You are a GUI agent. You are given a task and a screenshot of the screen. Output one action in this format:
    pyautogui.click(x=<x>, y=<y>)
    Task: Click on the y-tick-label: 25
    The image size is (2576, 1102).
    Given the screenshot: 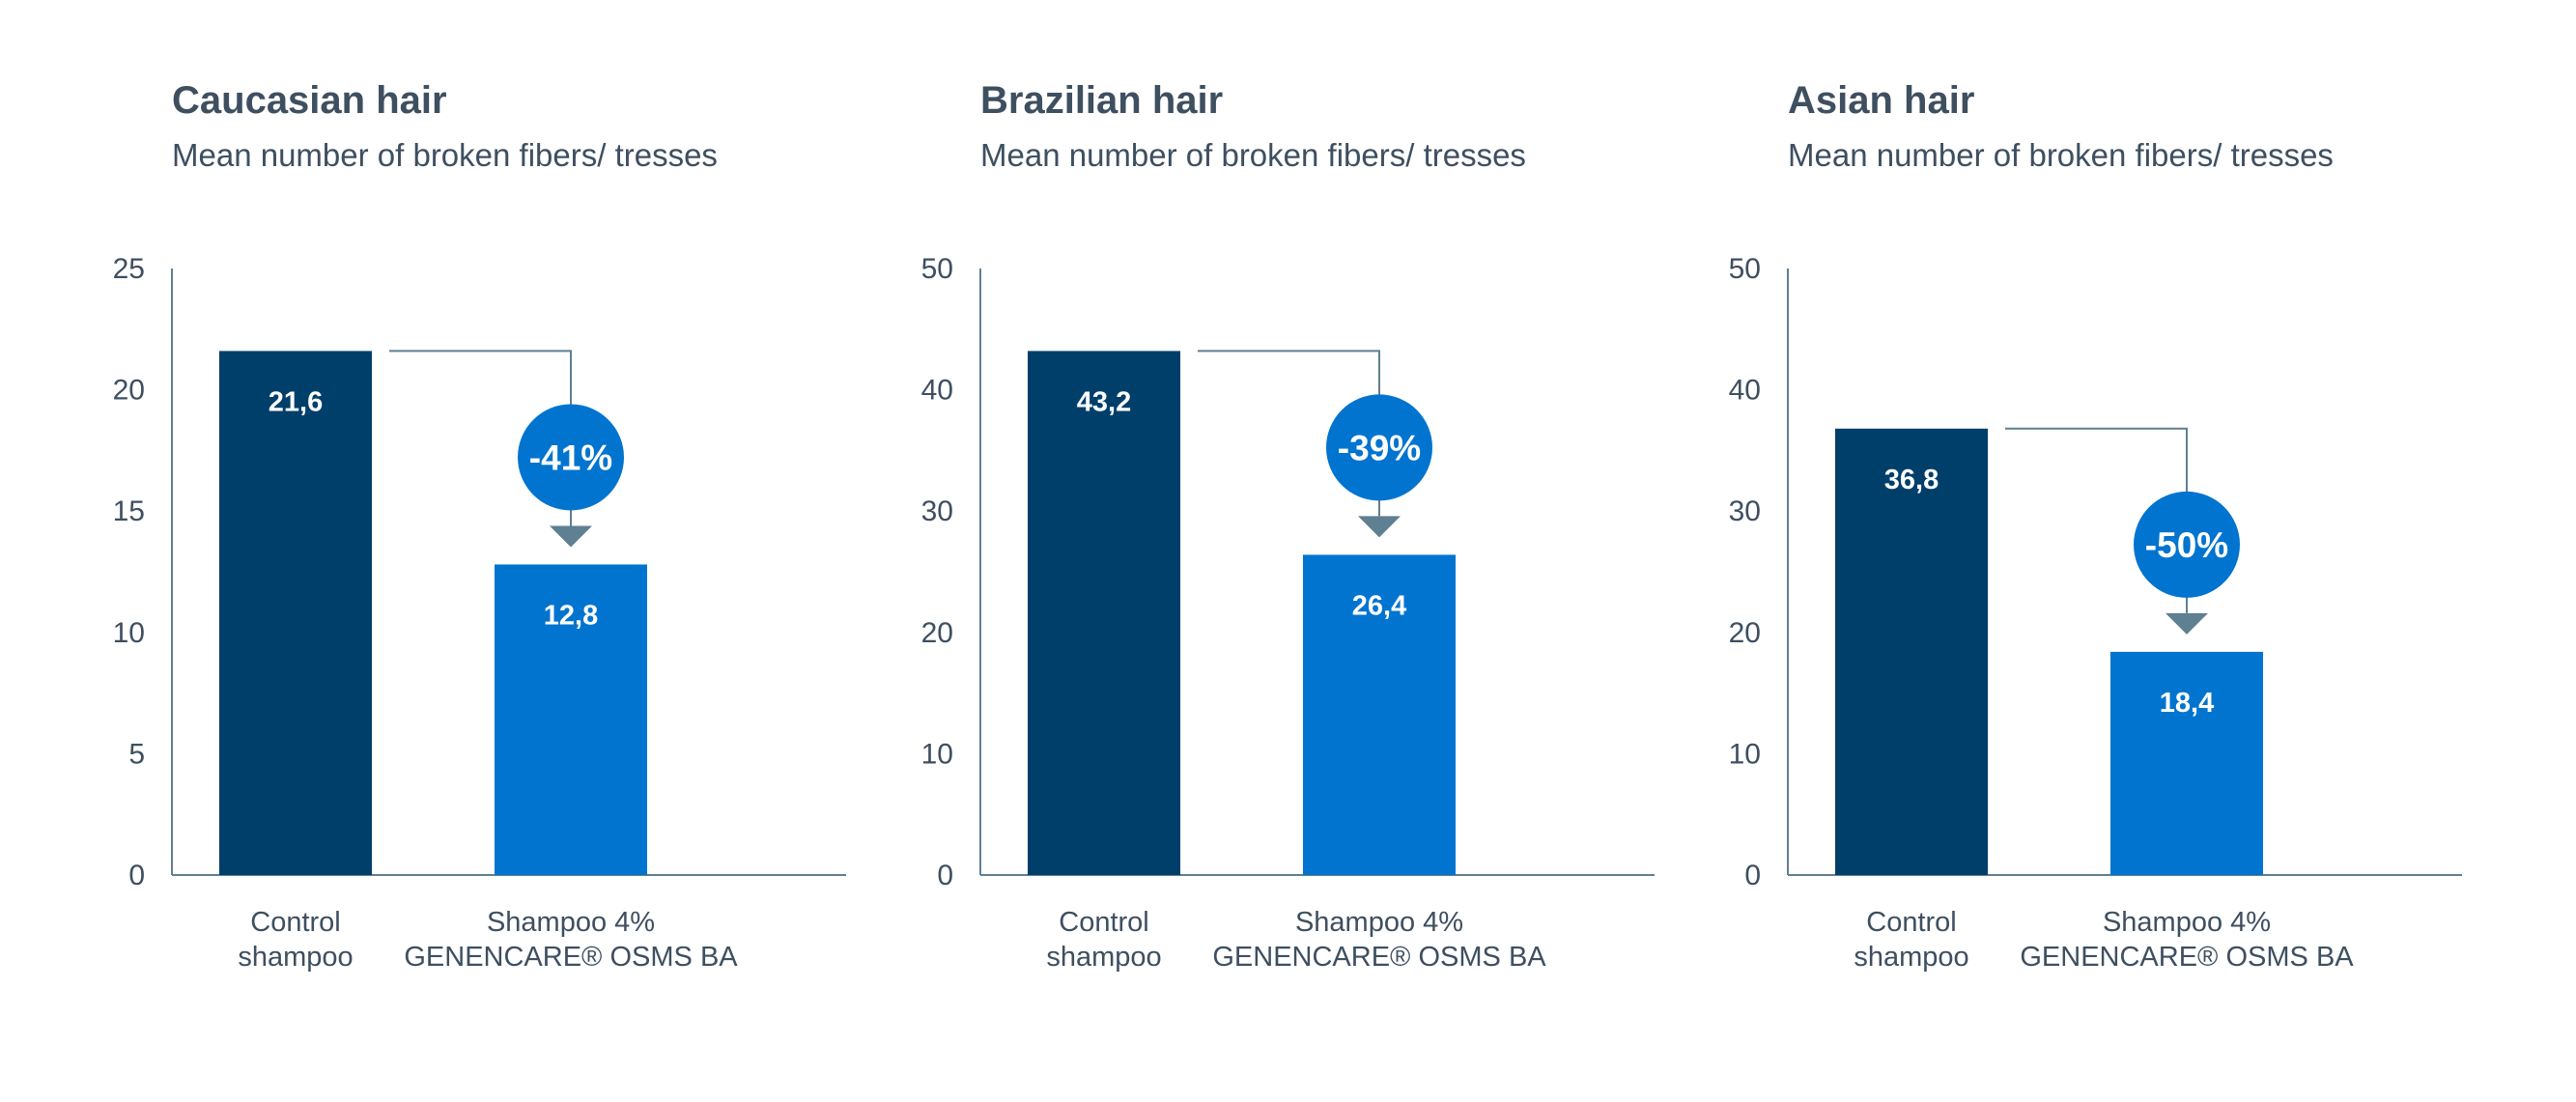 What is the action you would take?
    pyautogui.click(x=129, y=269)
    